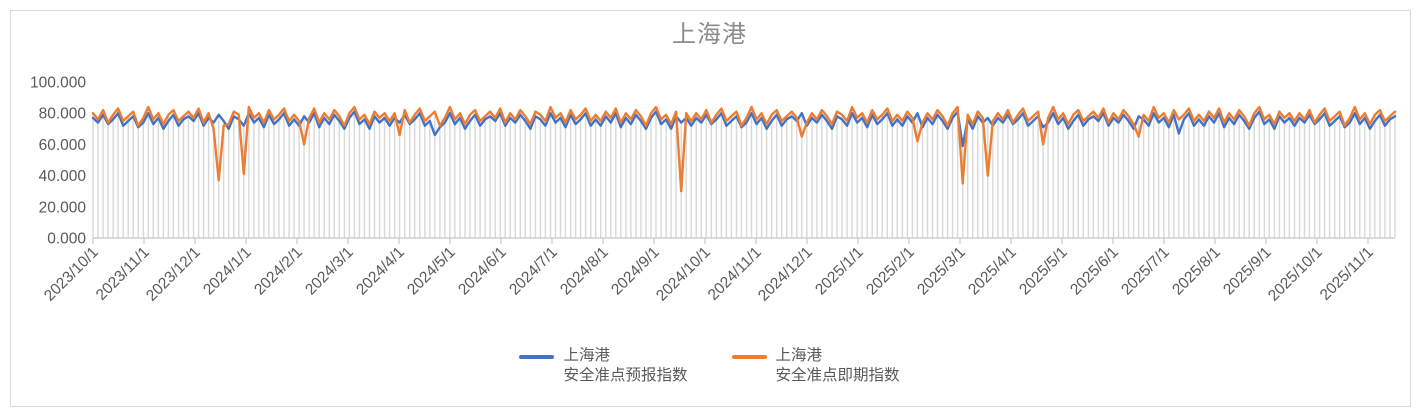 The width and height of the screenshot is (1419, 416). Describe the element at coordinates (744, 129) in the screenshot. I see `series-line-forecast` at that location.